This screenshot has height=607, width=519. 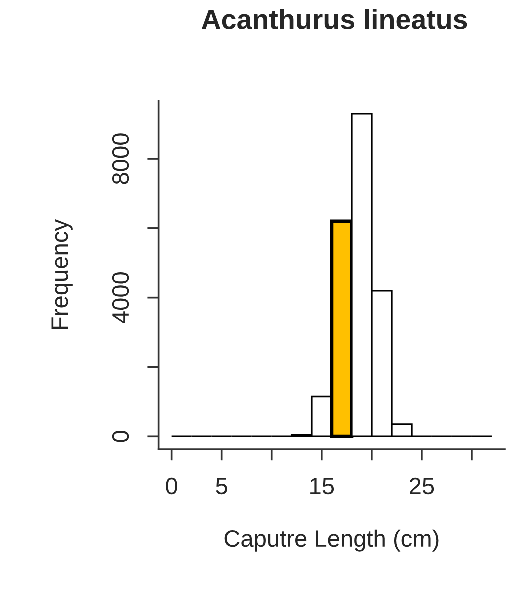 What do you see at coordinates (121, 436) in the screenshot?
I see `y-tick-label: 0` at bounding box center [121, 436].